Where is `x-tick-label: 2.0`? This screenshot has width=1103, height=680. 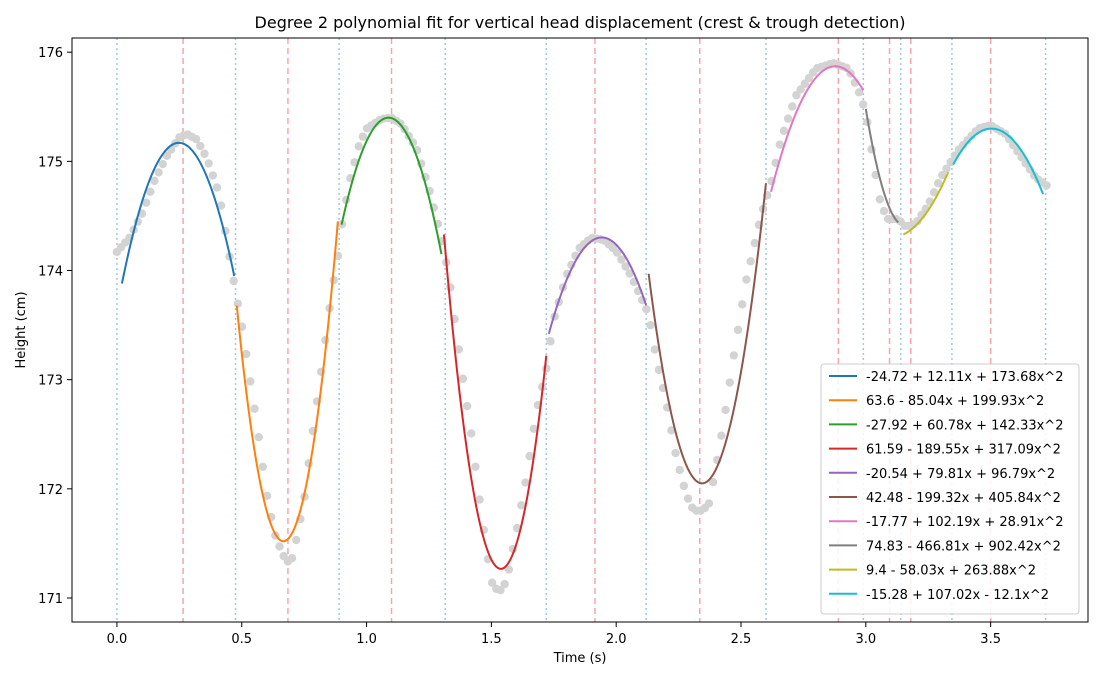
x-tick-label: 2.0 is located at coordinates (616, 639).